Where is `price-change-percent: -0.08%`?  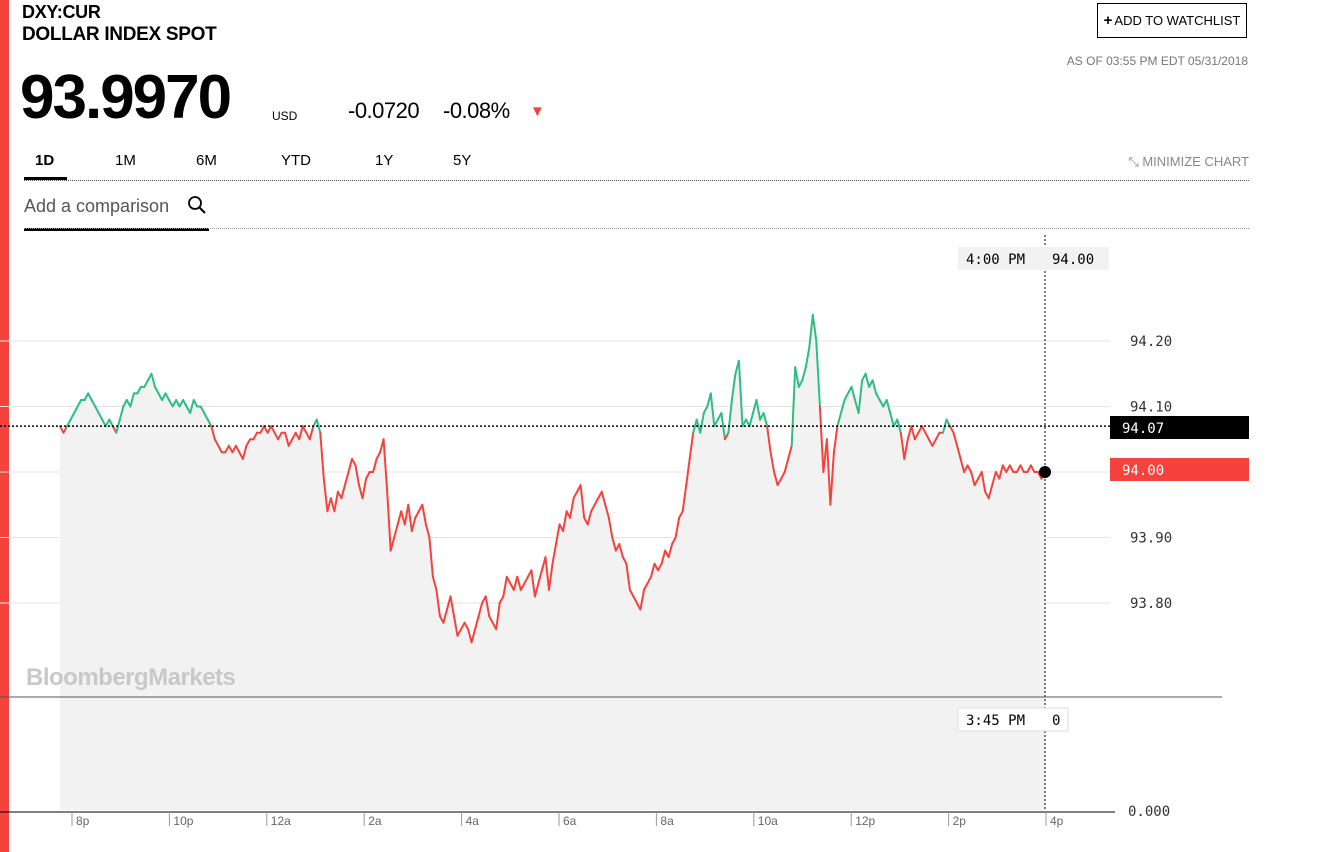
price-change-percent: -0.08% is located at coordinates (476, 110).